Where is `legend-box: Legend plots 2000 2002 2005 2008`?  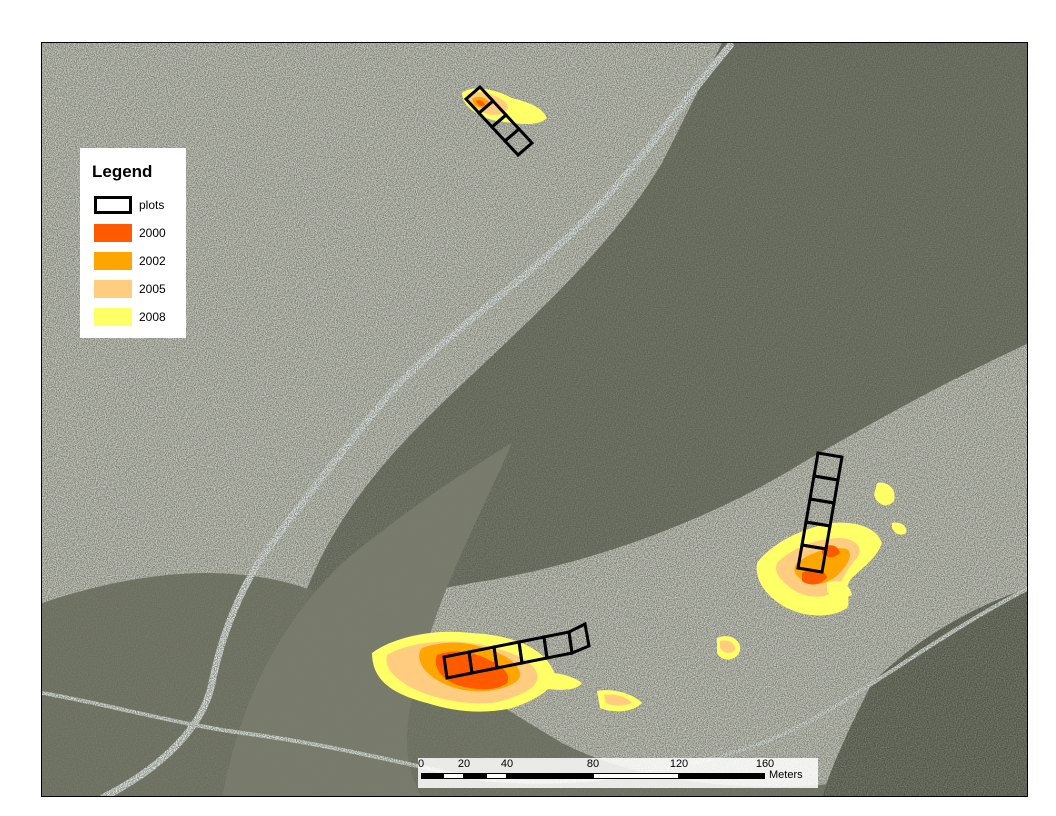 legend-box: Legend plots 2000 2002 2005 2008 is located at coordinates (133, 243).